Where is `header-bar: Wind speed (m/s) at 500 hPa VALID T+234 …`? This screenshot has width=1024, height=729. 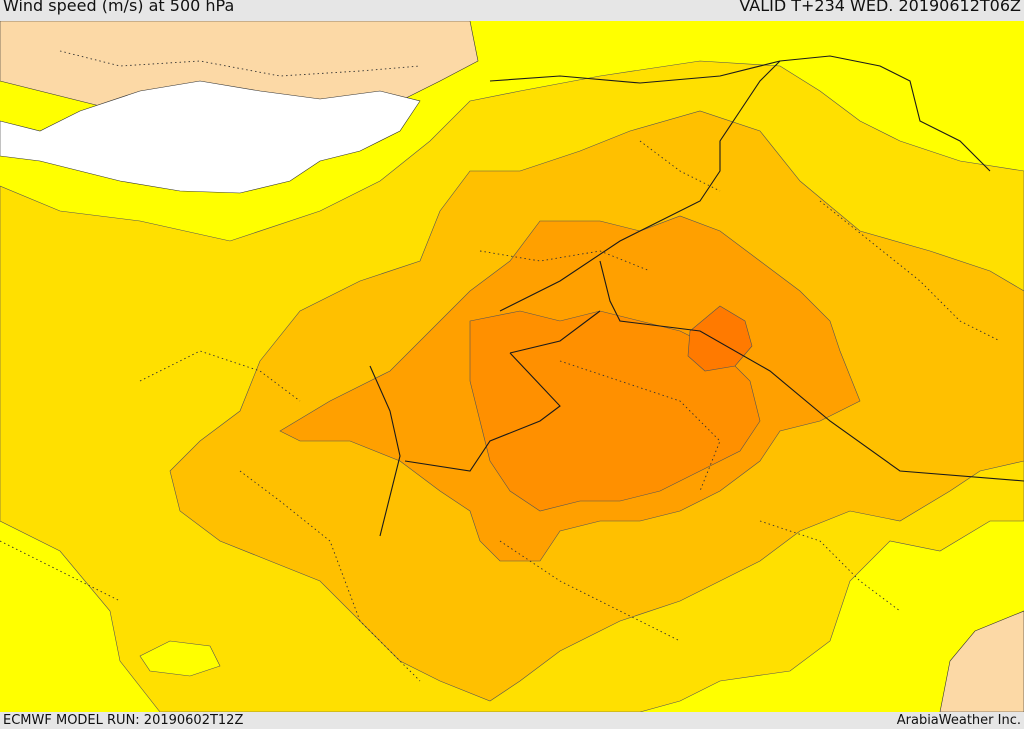 header-bar: Wind speed (m/s) at 500 hPa VALID T+234 … is located at coordinates (512, 10).